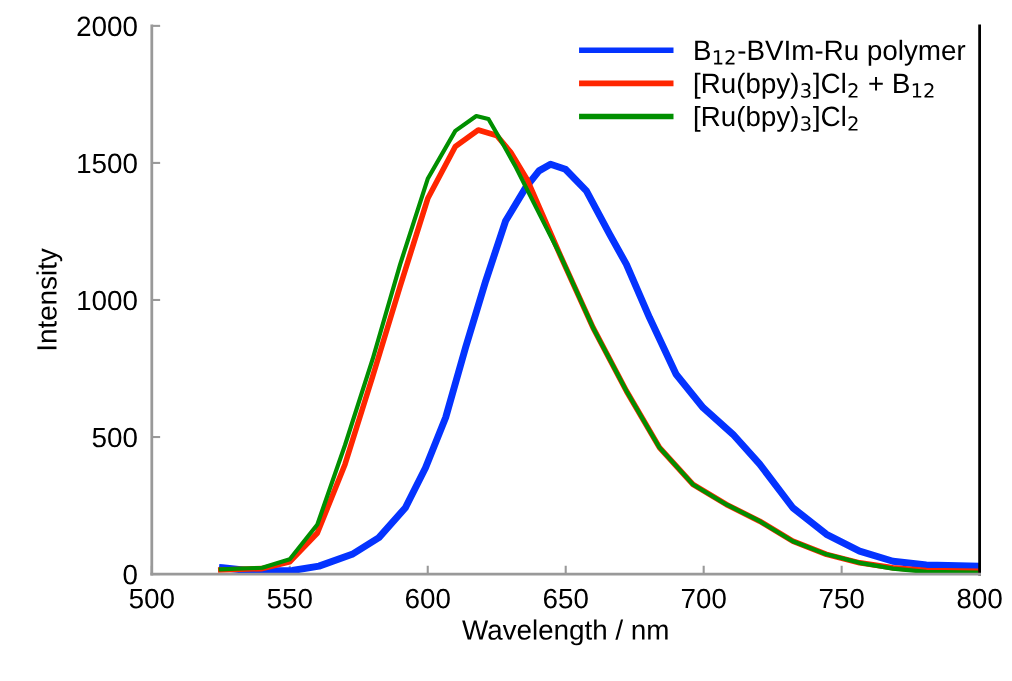  What do you see at coordinates (841, 598) in the screenshot?
I see `x-tick-label: 750` at bounding box center [841, 598].